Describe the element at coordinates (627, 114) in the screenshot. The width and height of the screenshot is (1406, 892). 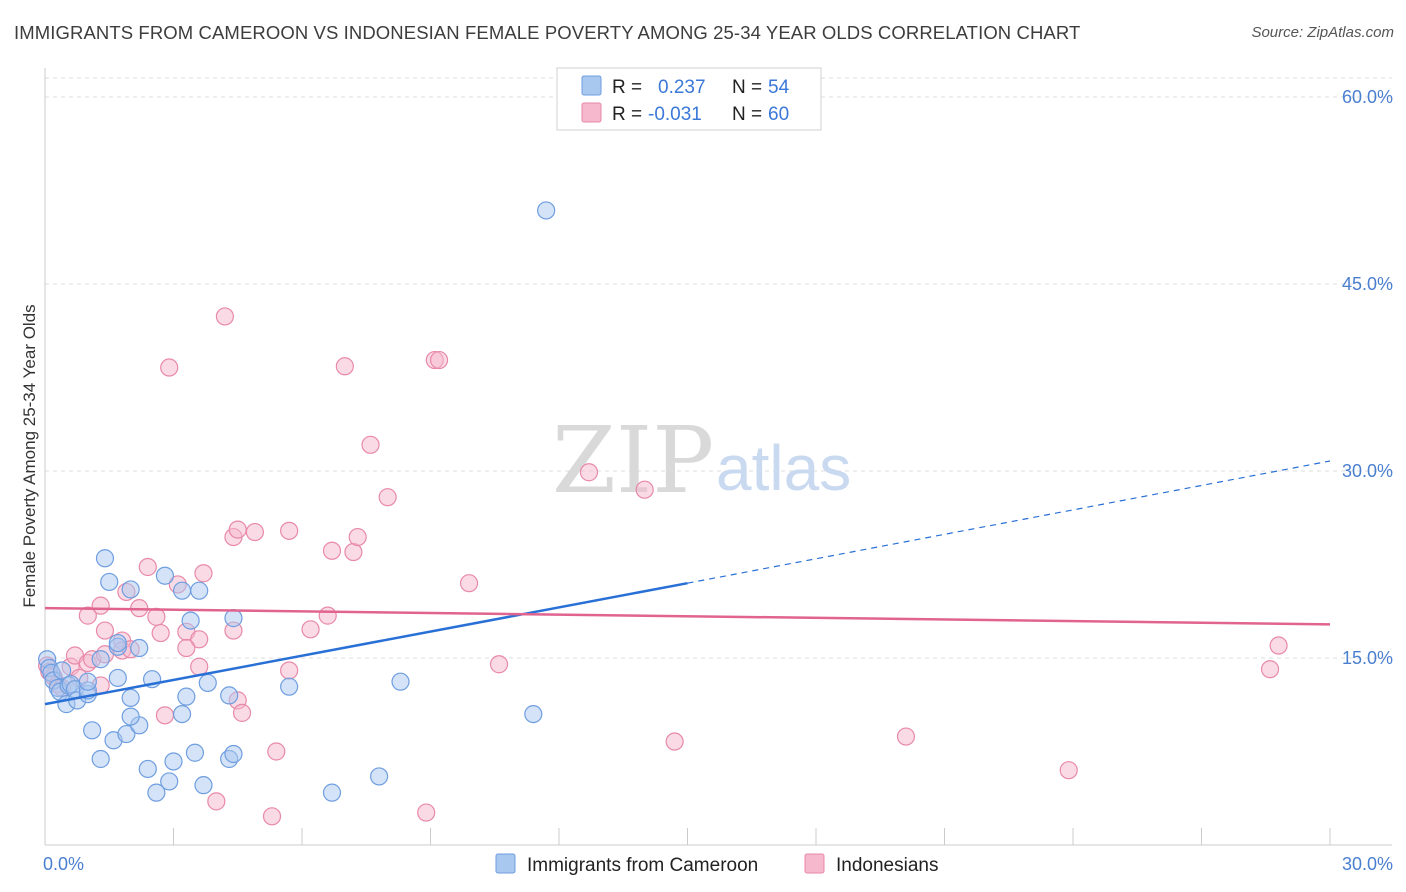
I see `legend-r-label-2: R =` at that location.